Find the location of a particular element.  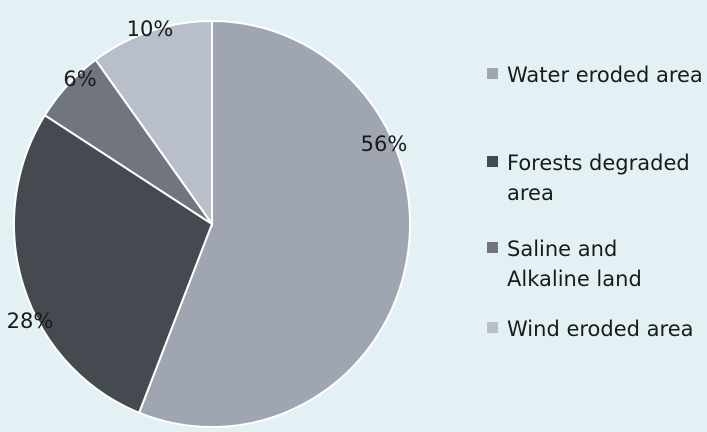

legend-swatch-water-eroded is located at coordinates (492, 73).